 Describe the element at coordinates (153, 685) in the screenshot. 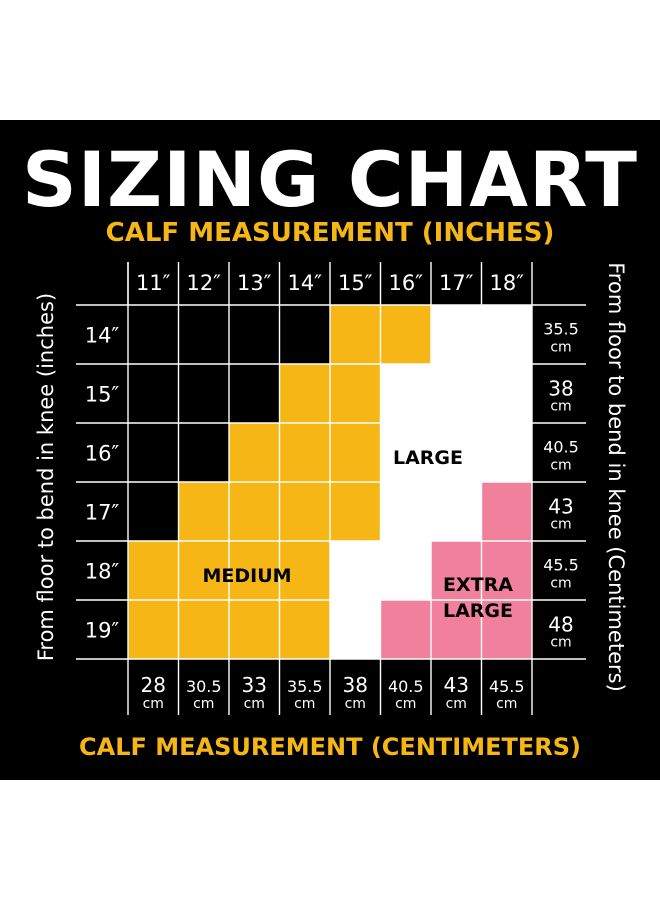

I see `calf-cm-value: 28` at that location.